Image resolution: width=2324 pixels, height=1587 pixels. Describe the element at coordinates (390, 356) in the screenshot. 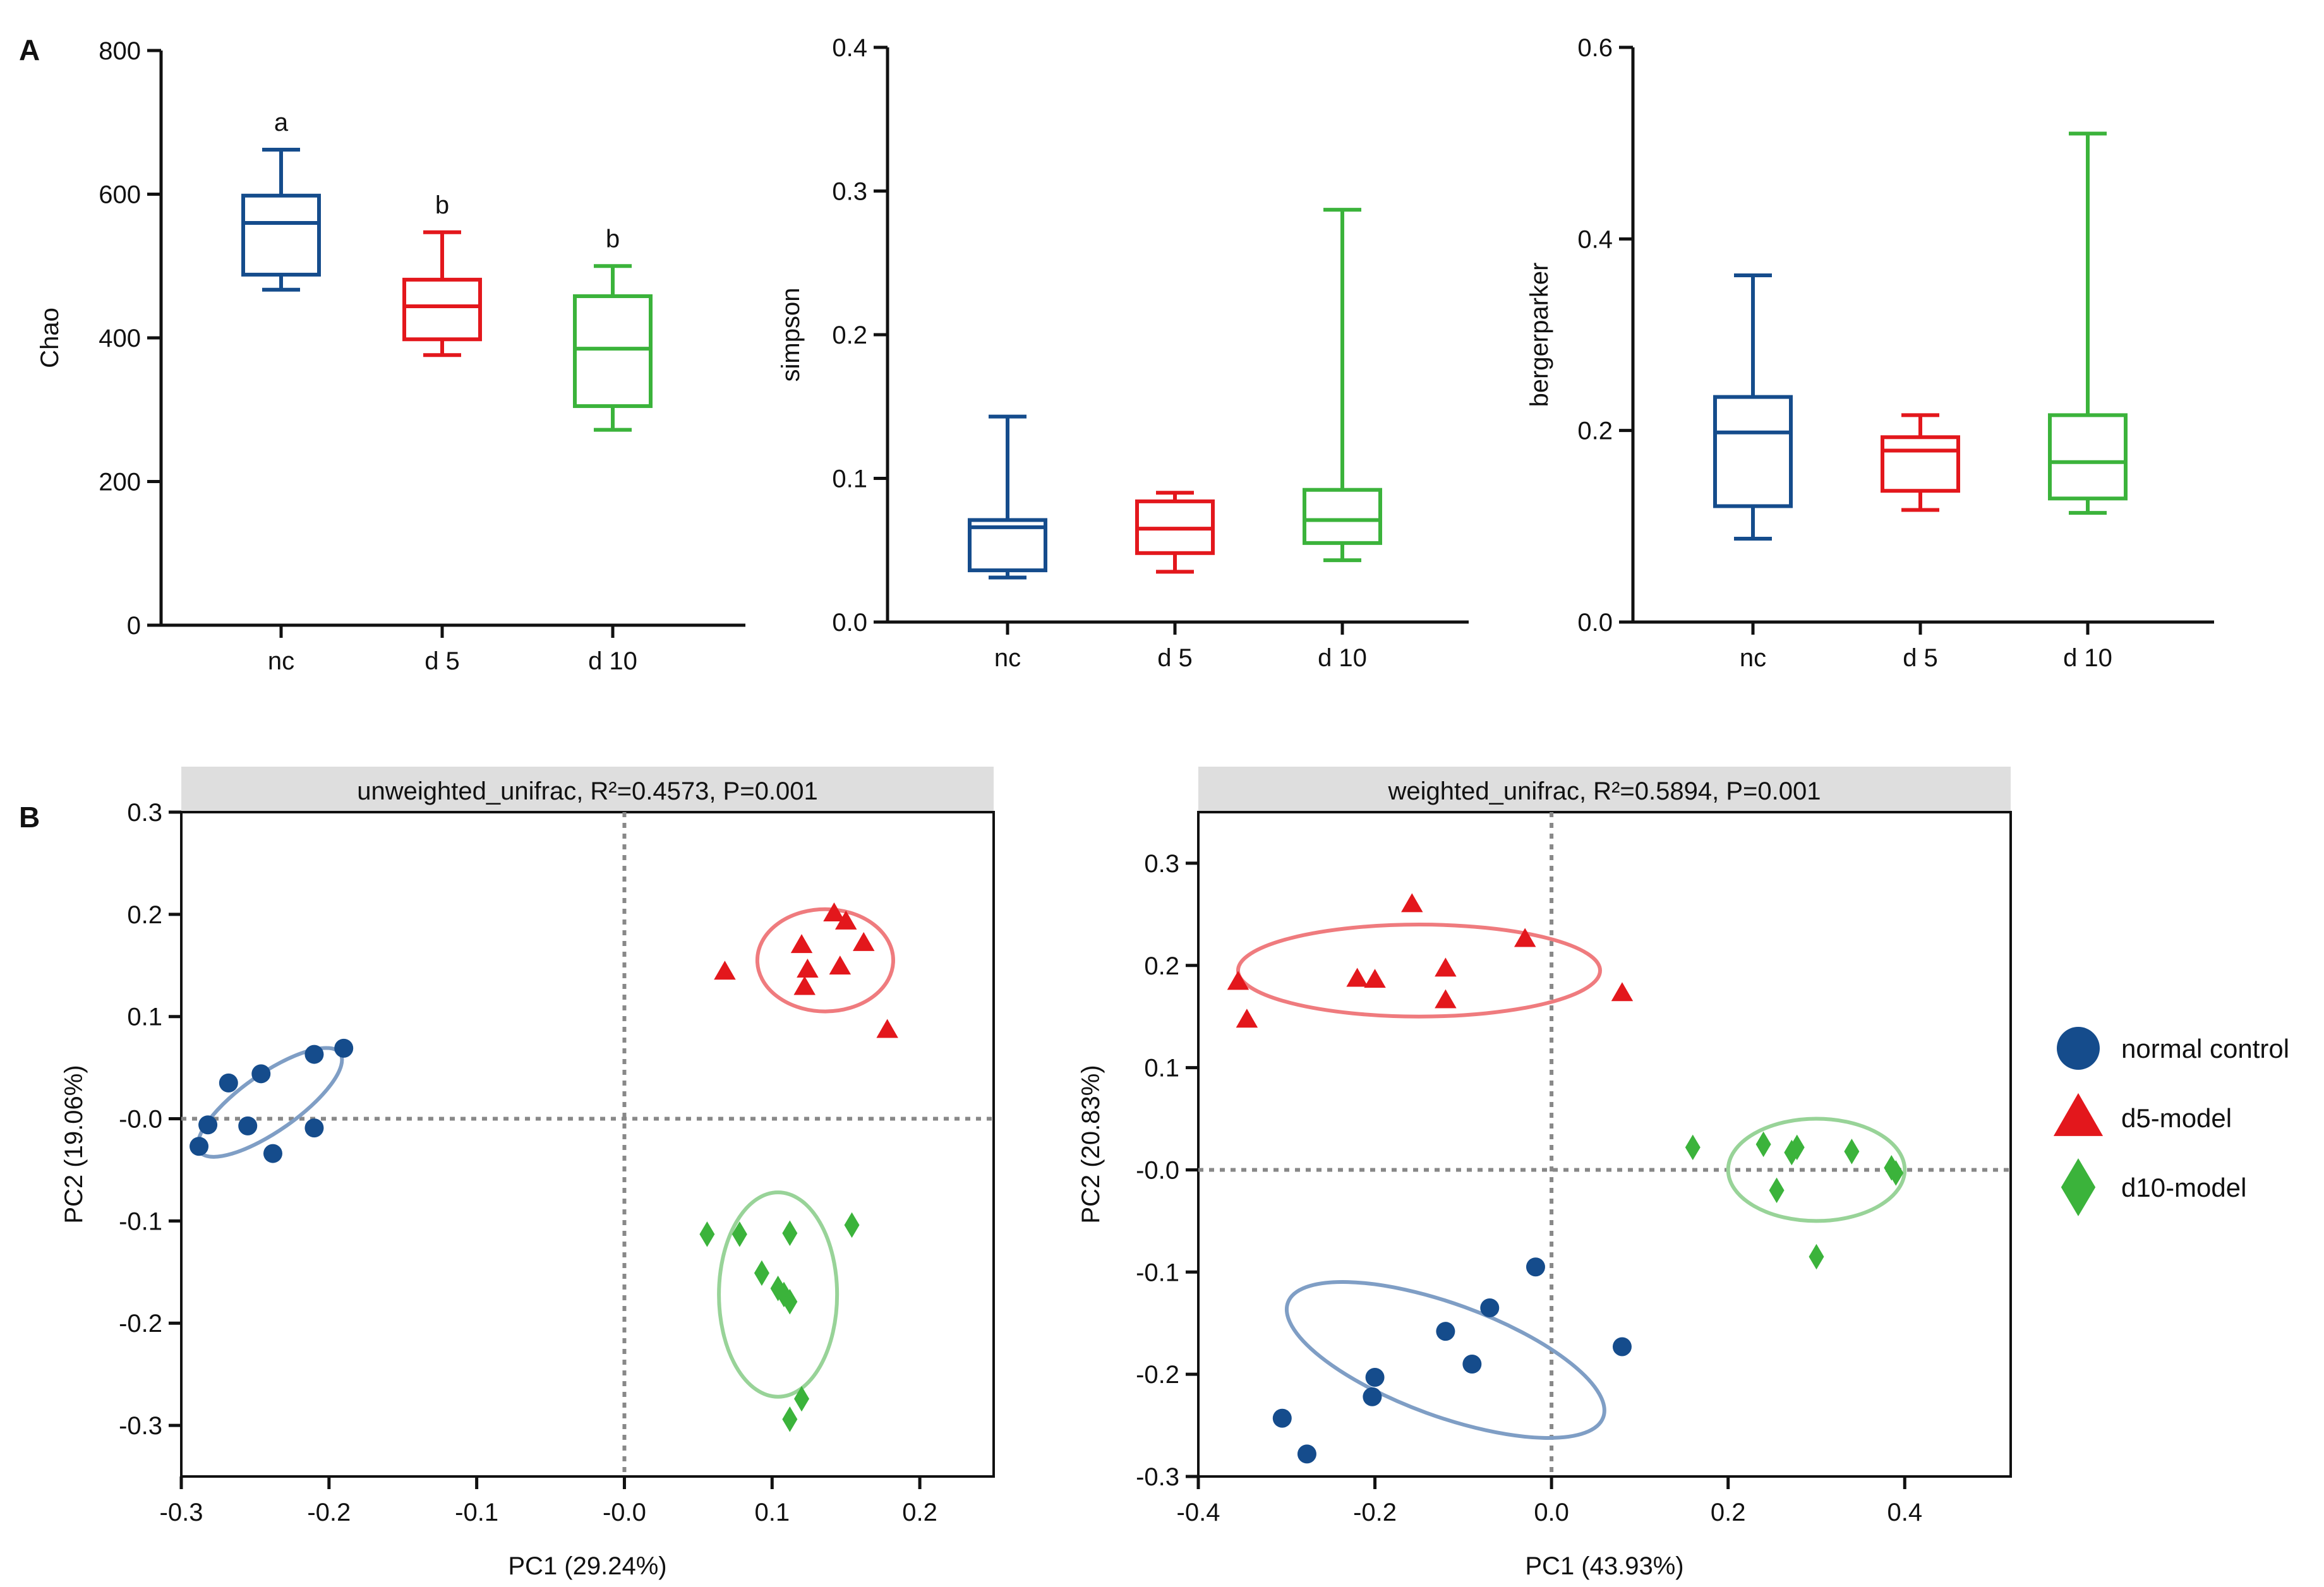

I see `chao-boxplot: 0 200 400 600 800 Chao nc a d 5 b d 10 b` at that location.